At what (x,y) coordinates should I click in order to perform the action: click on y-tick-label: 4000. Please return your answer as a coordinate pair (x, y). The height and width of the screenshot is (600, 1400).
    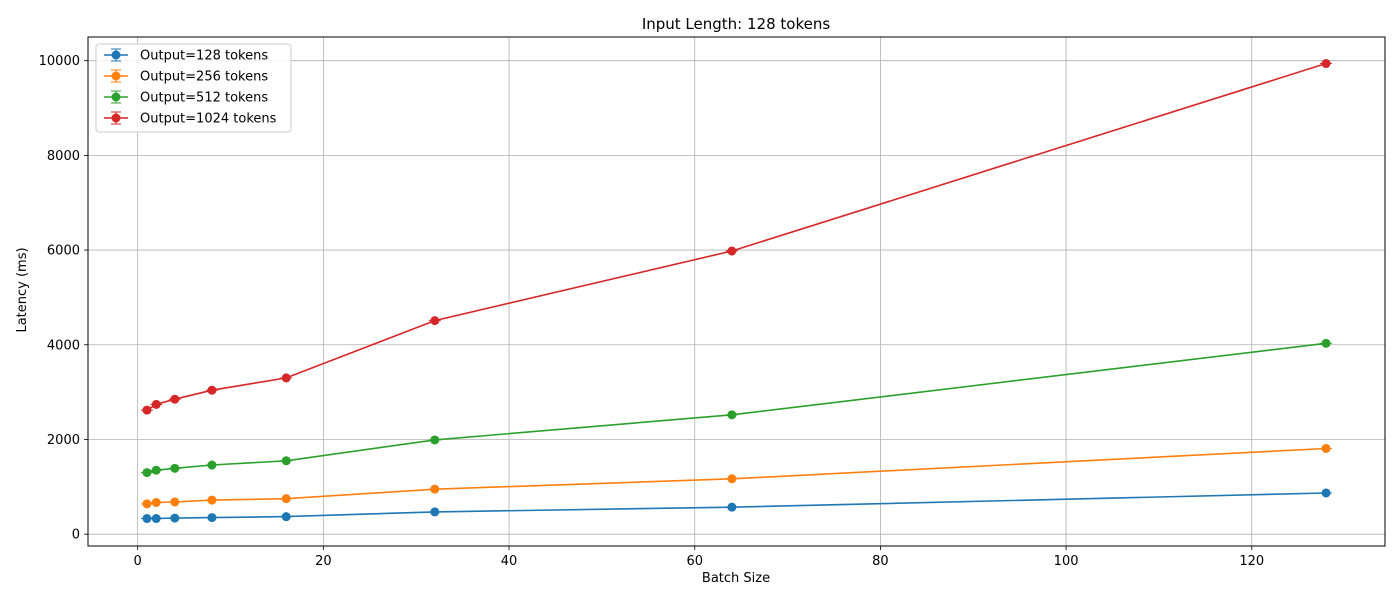
    Looking at the image, I should click on (63, 345).